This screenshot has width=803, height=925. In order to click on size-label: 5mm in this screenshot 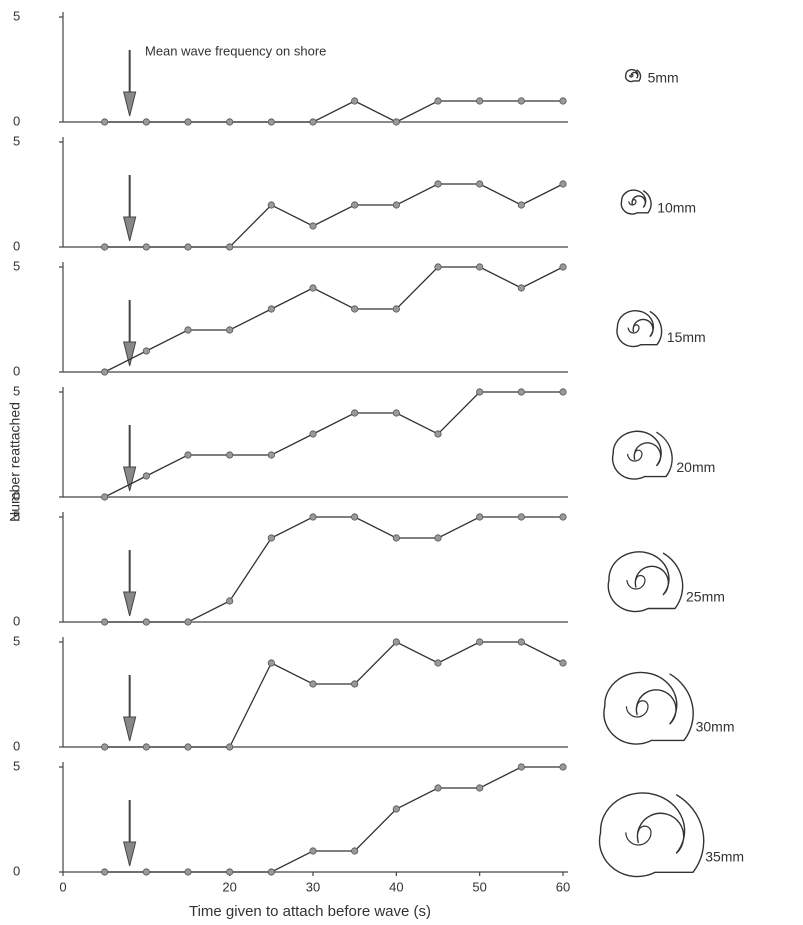, I will do `click(663, 78)`.